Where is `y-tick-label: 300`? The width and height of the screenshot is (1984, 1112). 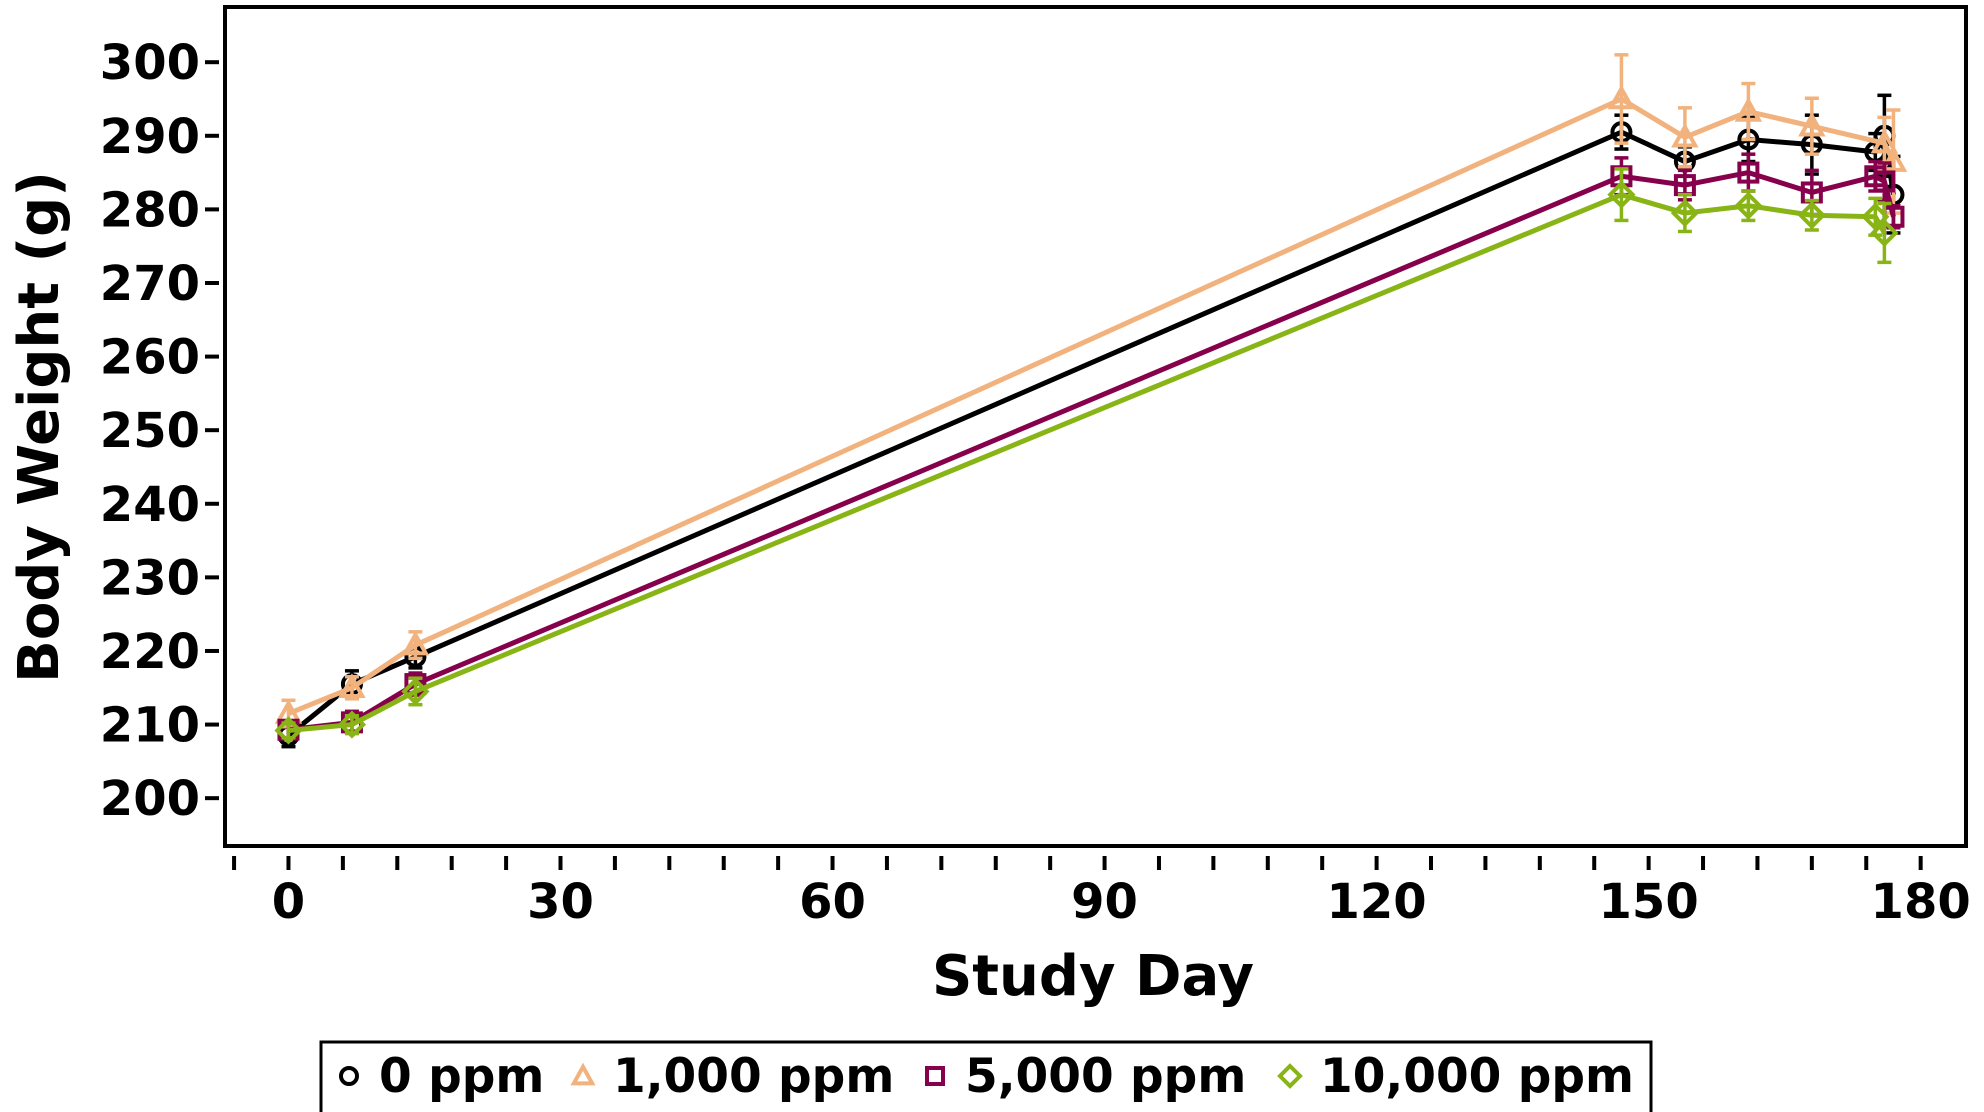 y-tick-label: 300 is located at coordinates (150, 63).